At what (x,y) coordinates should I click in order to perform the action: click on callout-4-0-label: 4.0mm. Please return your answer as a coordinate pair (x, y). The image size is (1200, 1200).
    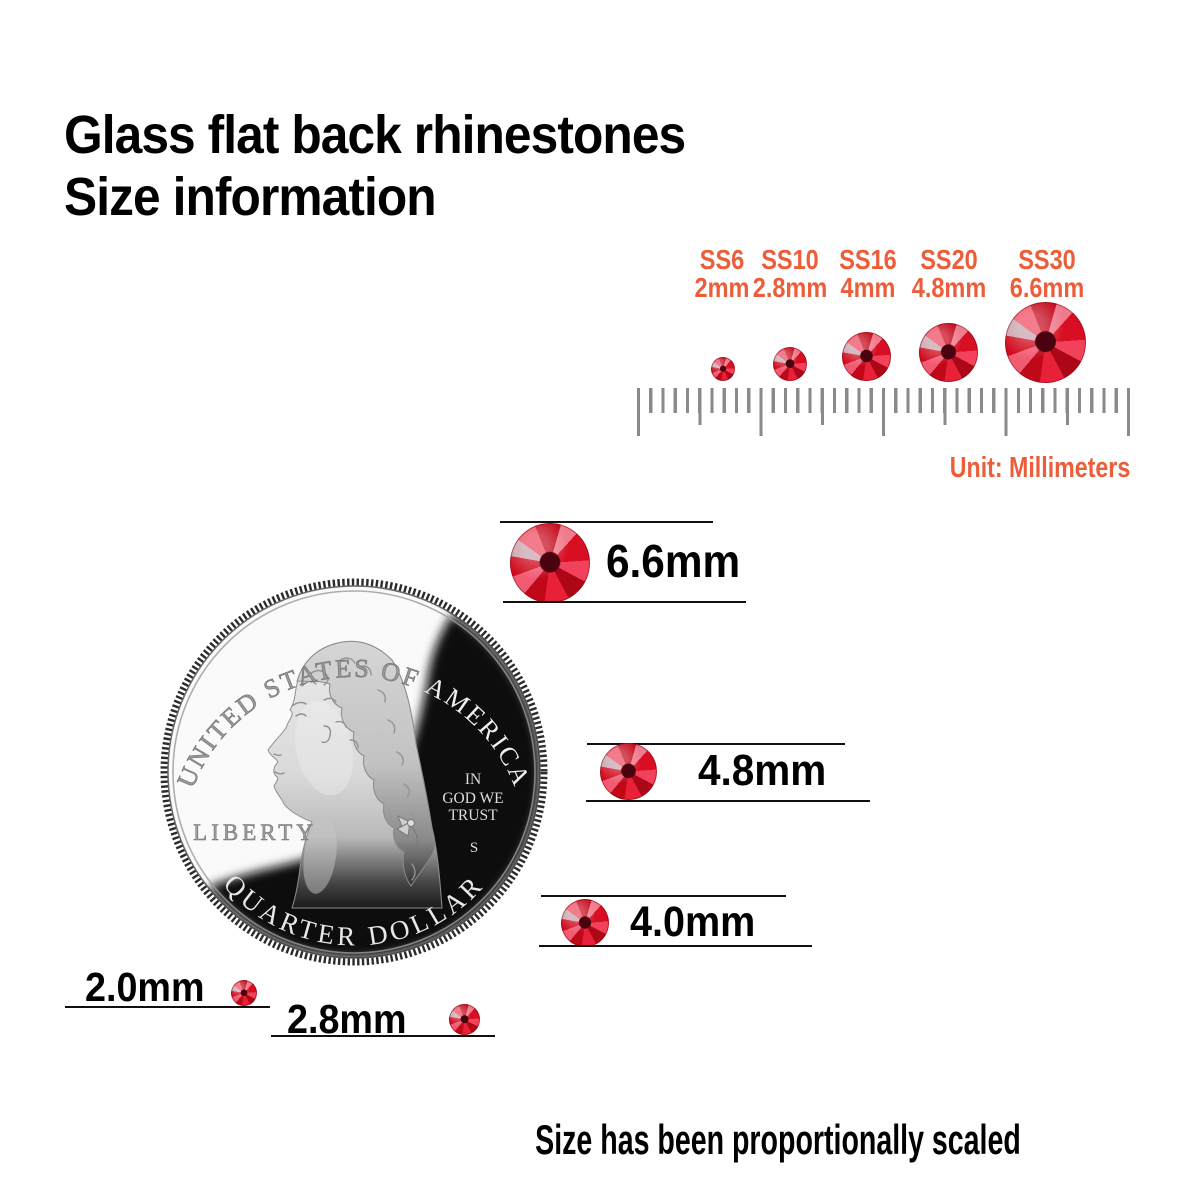
    Looking at the image, I should click on (693, 922).